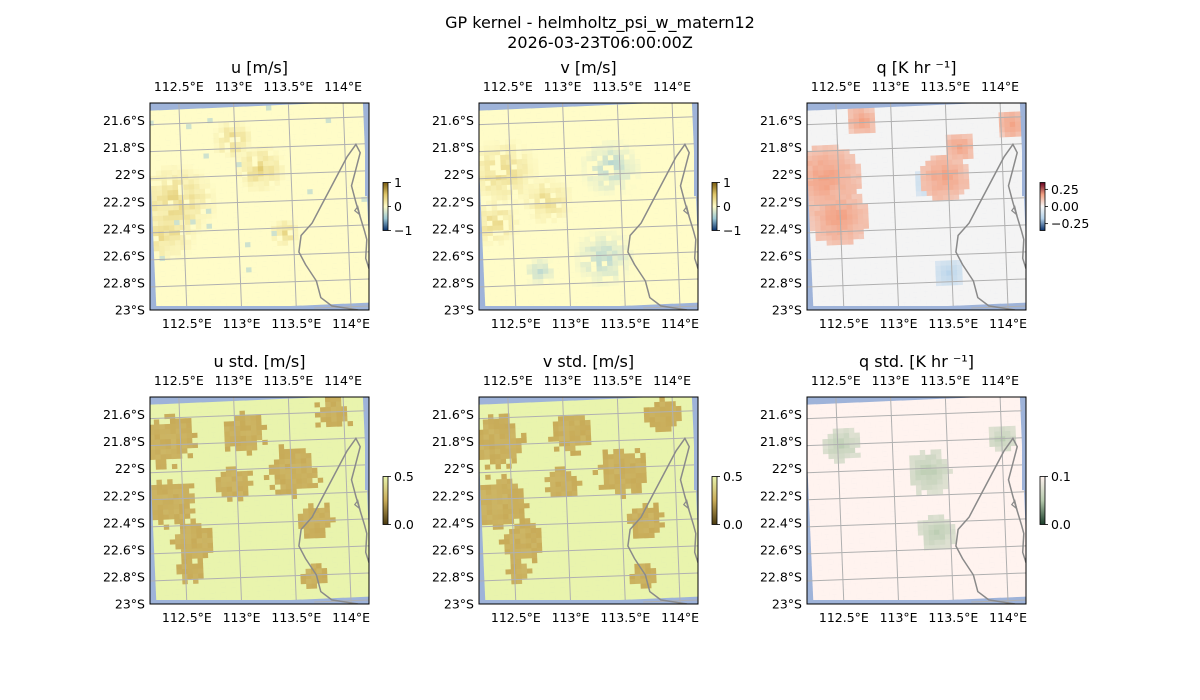 Image resolution: width=1200 pixels, height=700 pixels. I want to click on colorbar-q_std: 0.1 0.0, so click(1055, 500).